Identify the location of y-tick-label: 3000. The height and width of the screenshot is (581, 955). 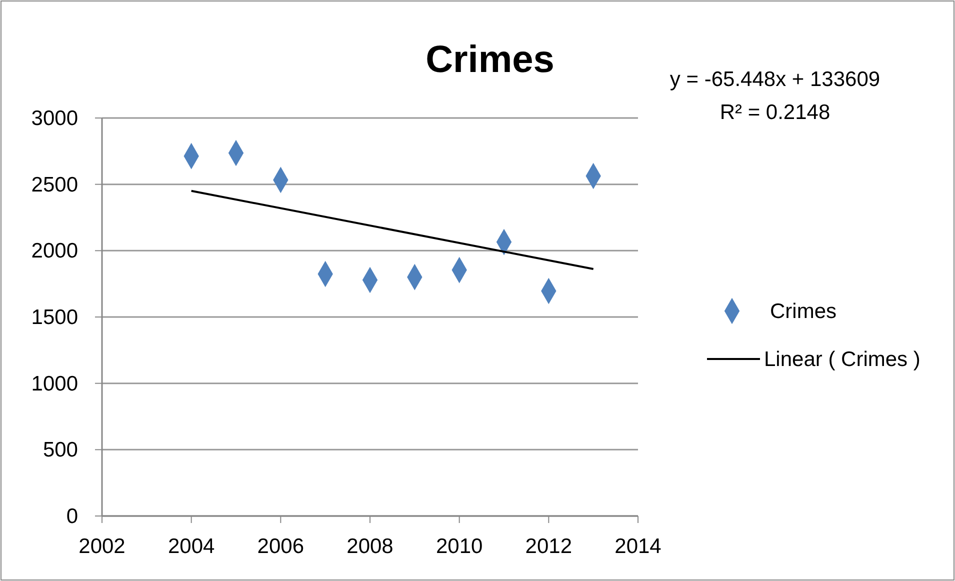
(54, 118).